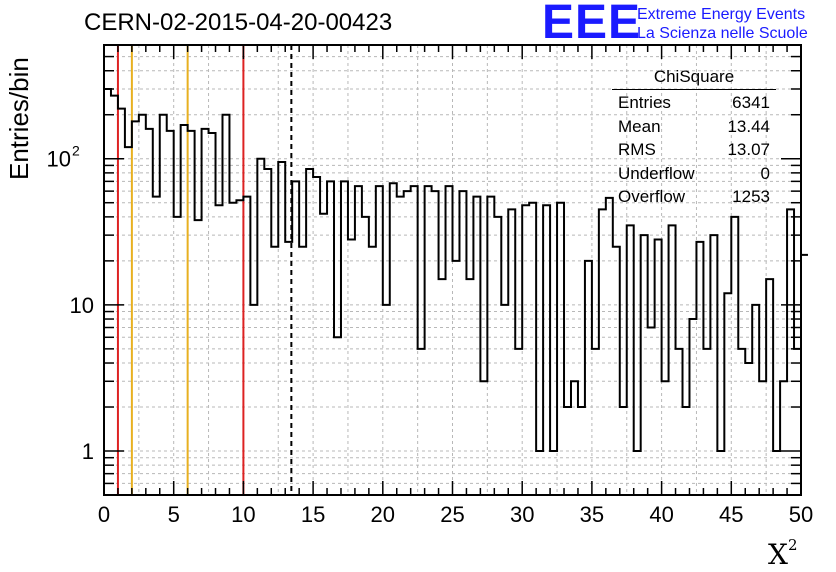 This screenshot has height=572, width=836. Describe the element at coordinates (238, 22) in the screenshot. I see `chart-title: CERN-02-2015-04-20-00423` at that location.